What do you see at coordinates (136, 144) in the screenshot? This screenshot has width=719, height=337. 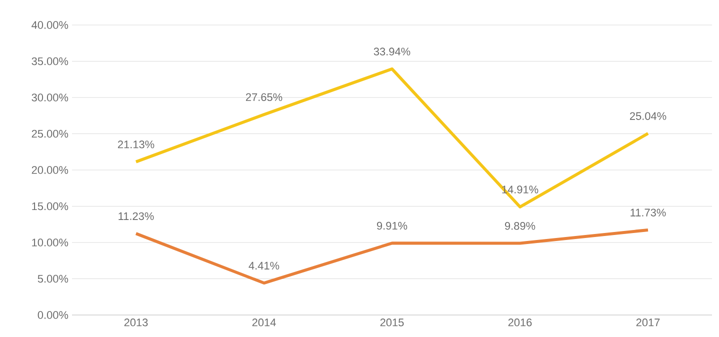 I see `data-label: 21.13%` at bounding box center [136, 144].